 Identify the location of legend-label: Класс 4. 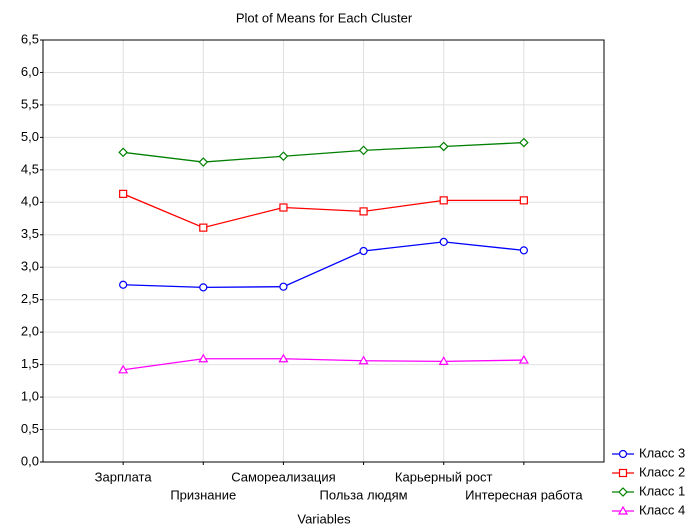
(662, 509).